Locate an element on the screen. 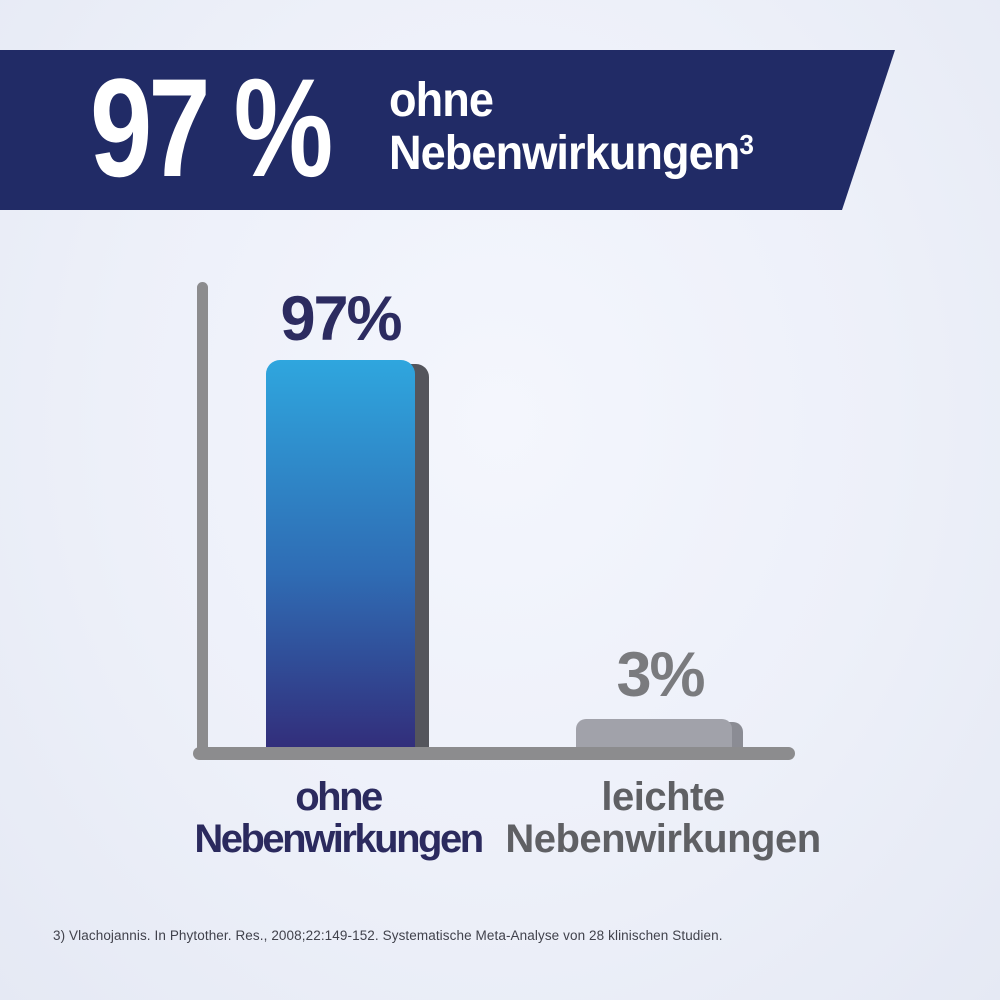 The image size is (1000, 1000). bar-value-label-97: 97% is located at coordinates (341, 319).